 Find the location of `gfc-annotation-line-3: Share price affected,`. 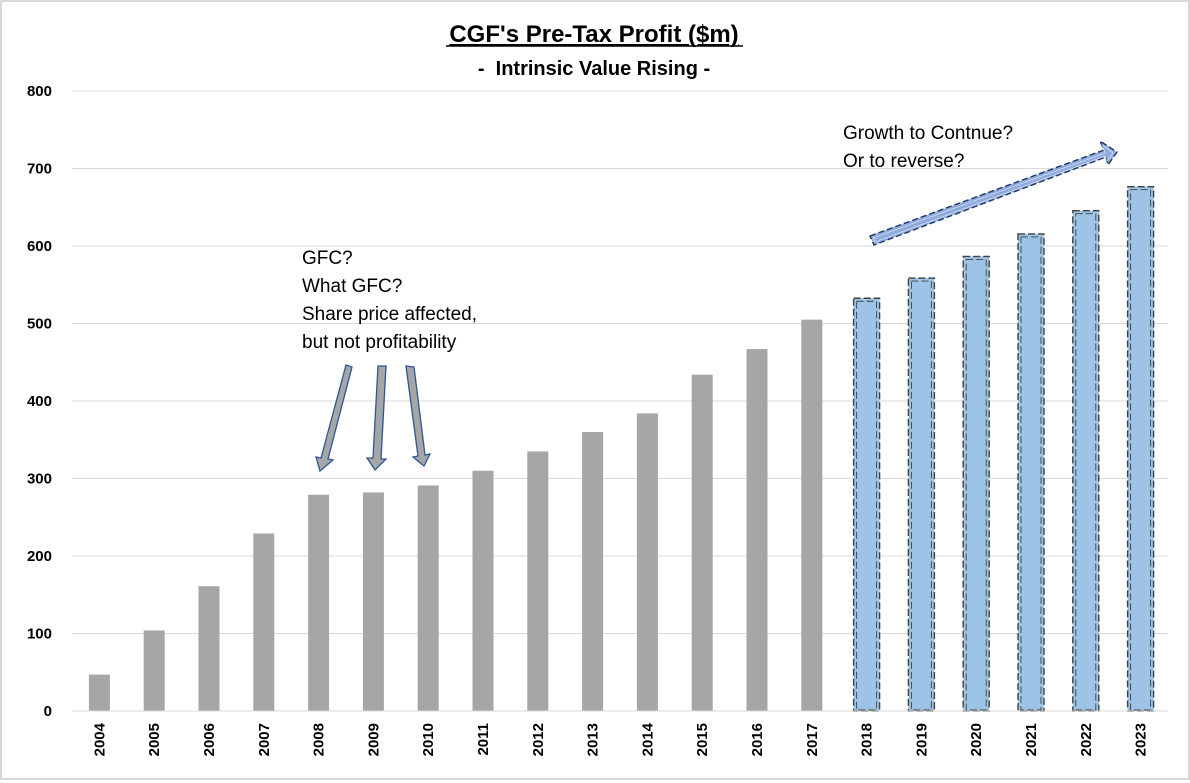

gfc-annotation-line-3: Share price affected, is located at coordinates (389, 314).